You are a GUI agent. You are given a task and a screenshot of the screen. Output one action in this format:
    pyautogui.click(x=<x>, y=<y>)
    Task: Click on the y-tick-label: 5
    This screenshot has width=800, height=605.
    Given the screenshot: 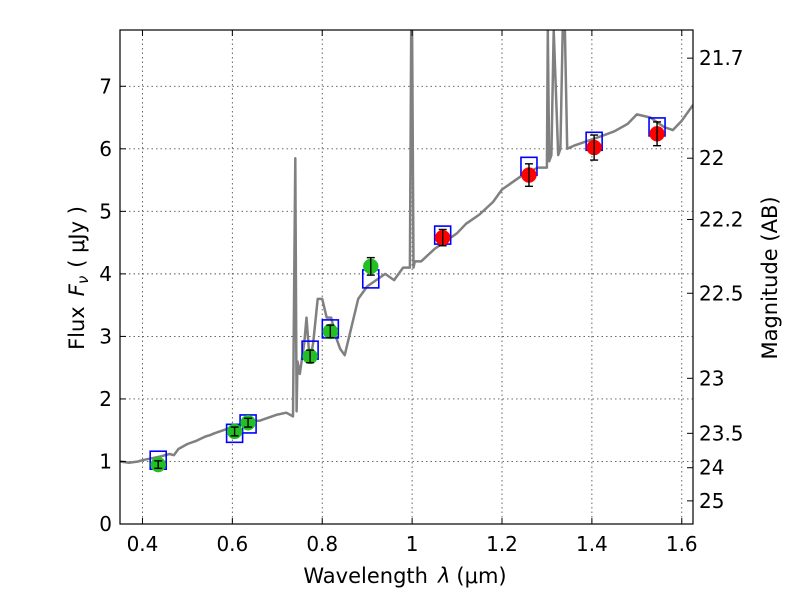 What is the action you would take?
    pyautogui.click(x=105, y=211)
    